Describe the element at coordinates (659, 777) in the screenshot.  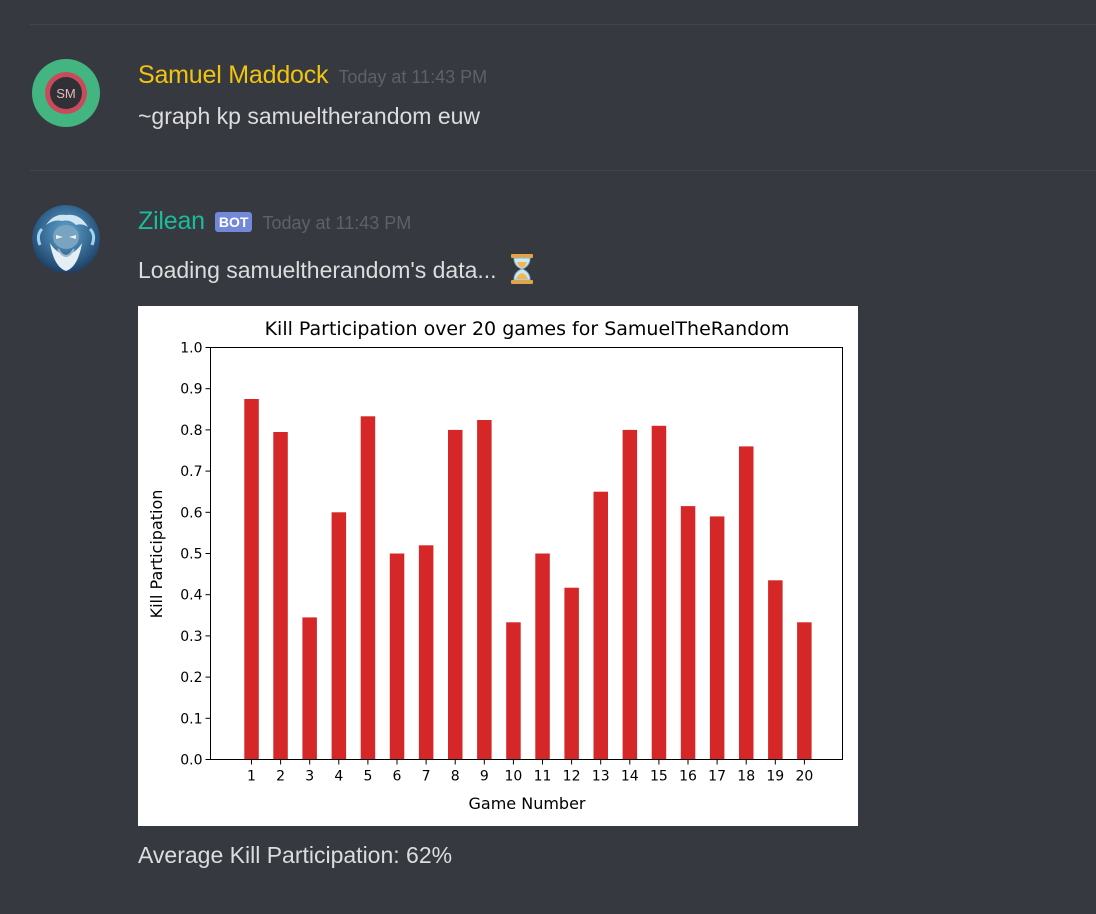
I see `x-tick-label: 15` at that location.